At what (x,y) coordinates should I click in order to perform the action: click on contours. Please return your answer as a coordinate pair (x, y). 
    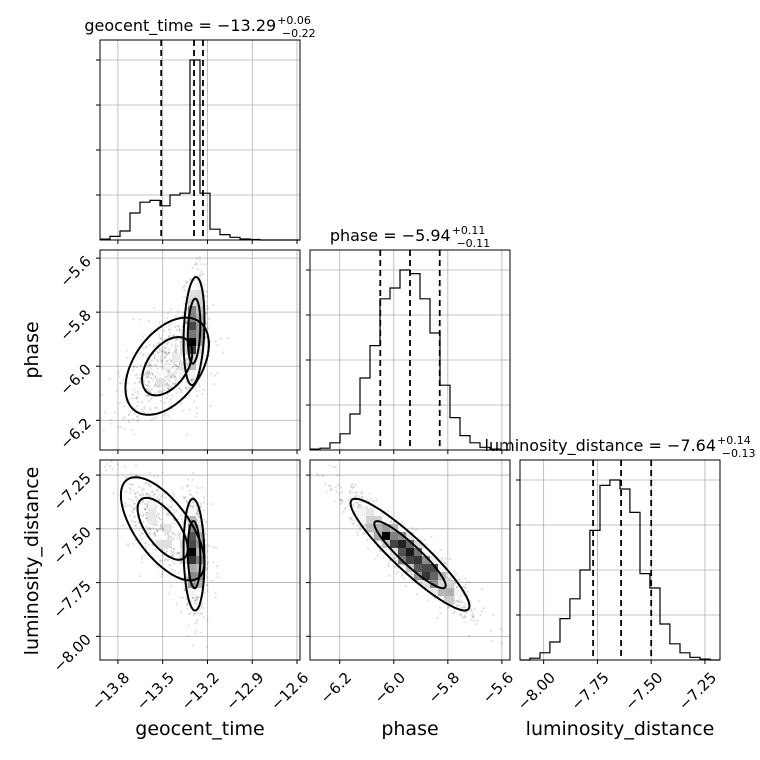
    Looking at the image, I should click on (162, 544).